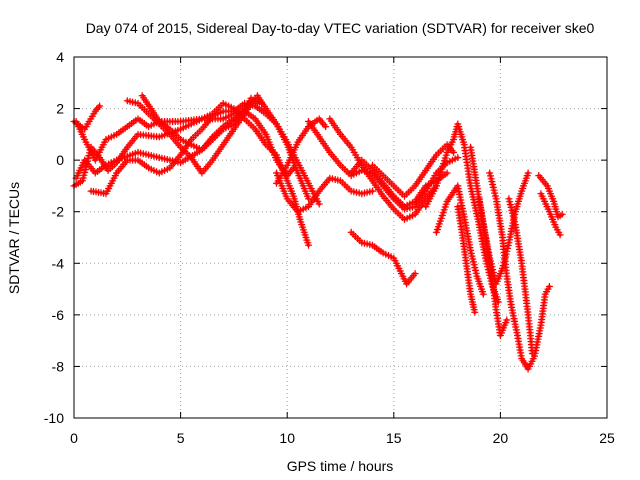 This screenshot has width=640, height=480. What do you see at coordinates (550, 214) in the screenshot?
I see `series-arc24` at bounding box center [550, 214].